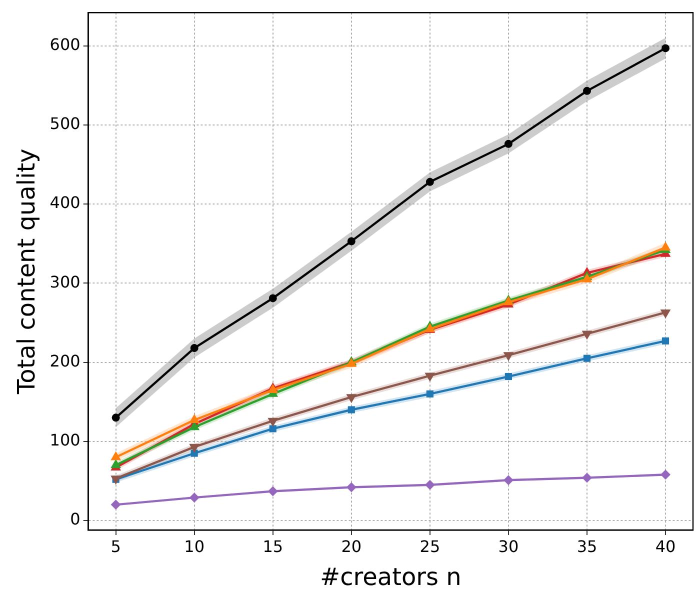 The height and width of the screenshot is (597, 699). Describe the element at coordinates (587, 546) in the screenshot. I see `x-tick-label: 35` at that location.